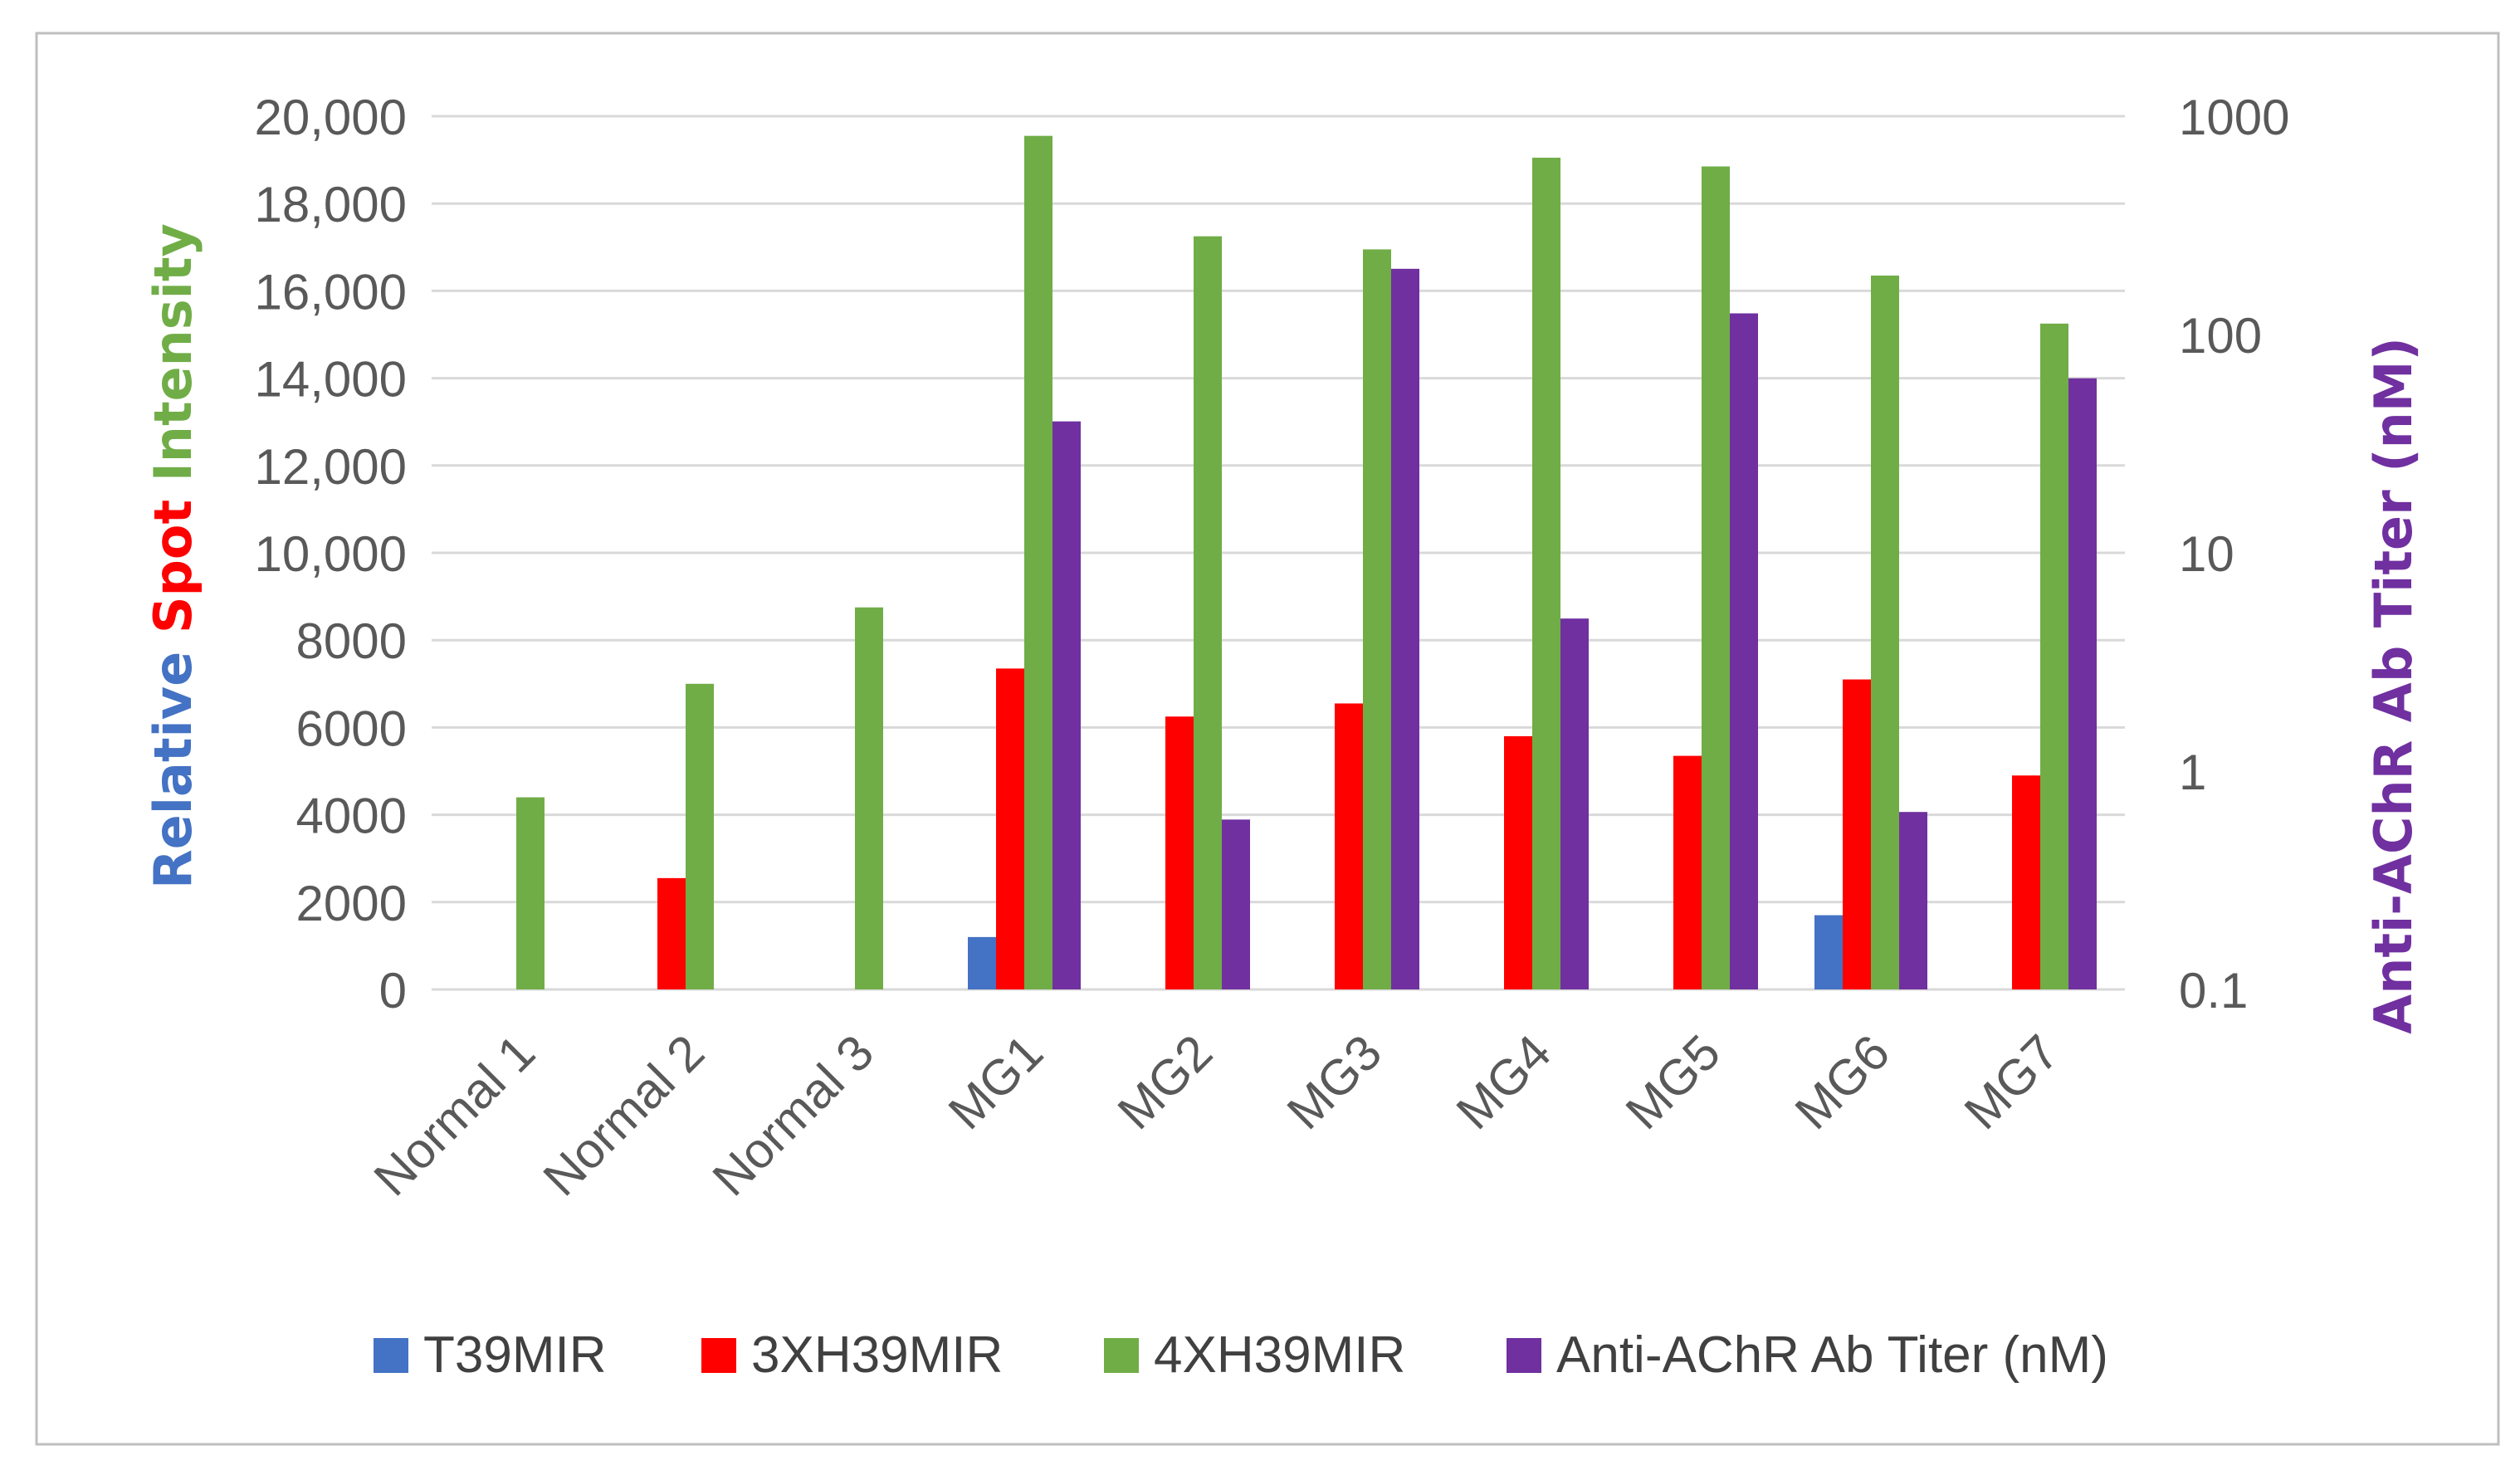 The height and width of the screenshot is (1480, 2520). Describe the element at coordinates (1066, 705) in the screenshot. I see `bar-anti-achr-ab-titer-nm-mg1` at that location.